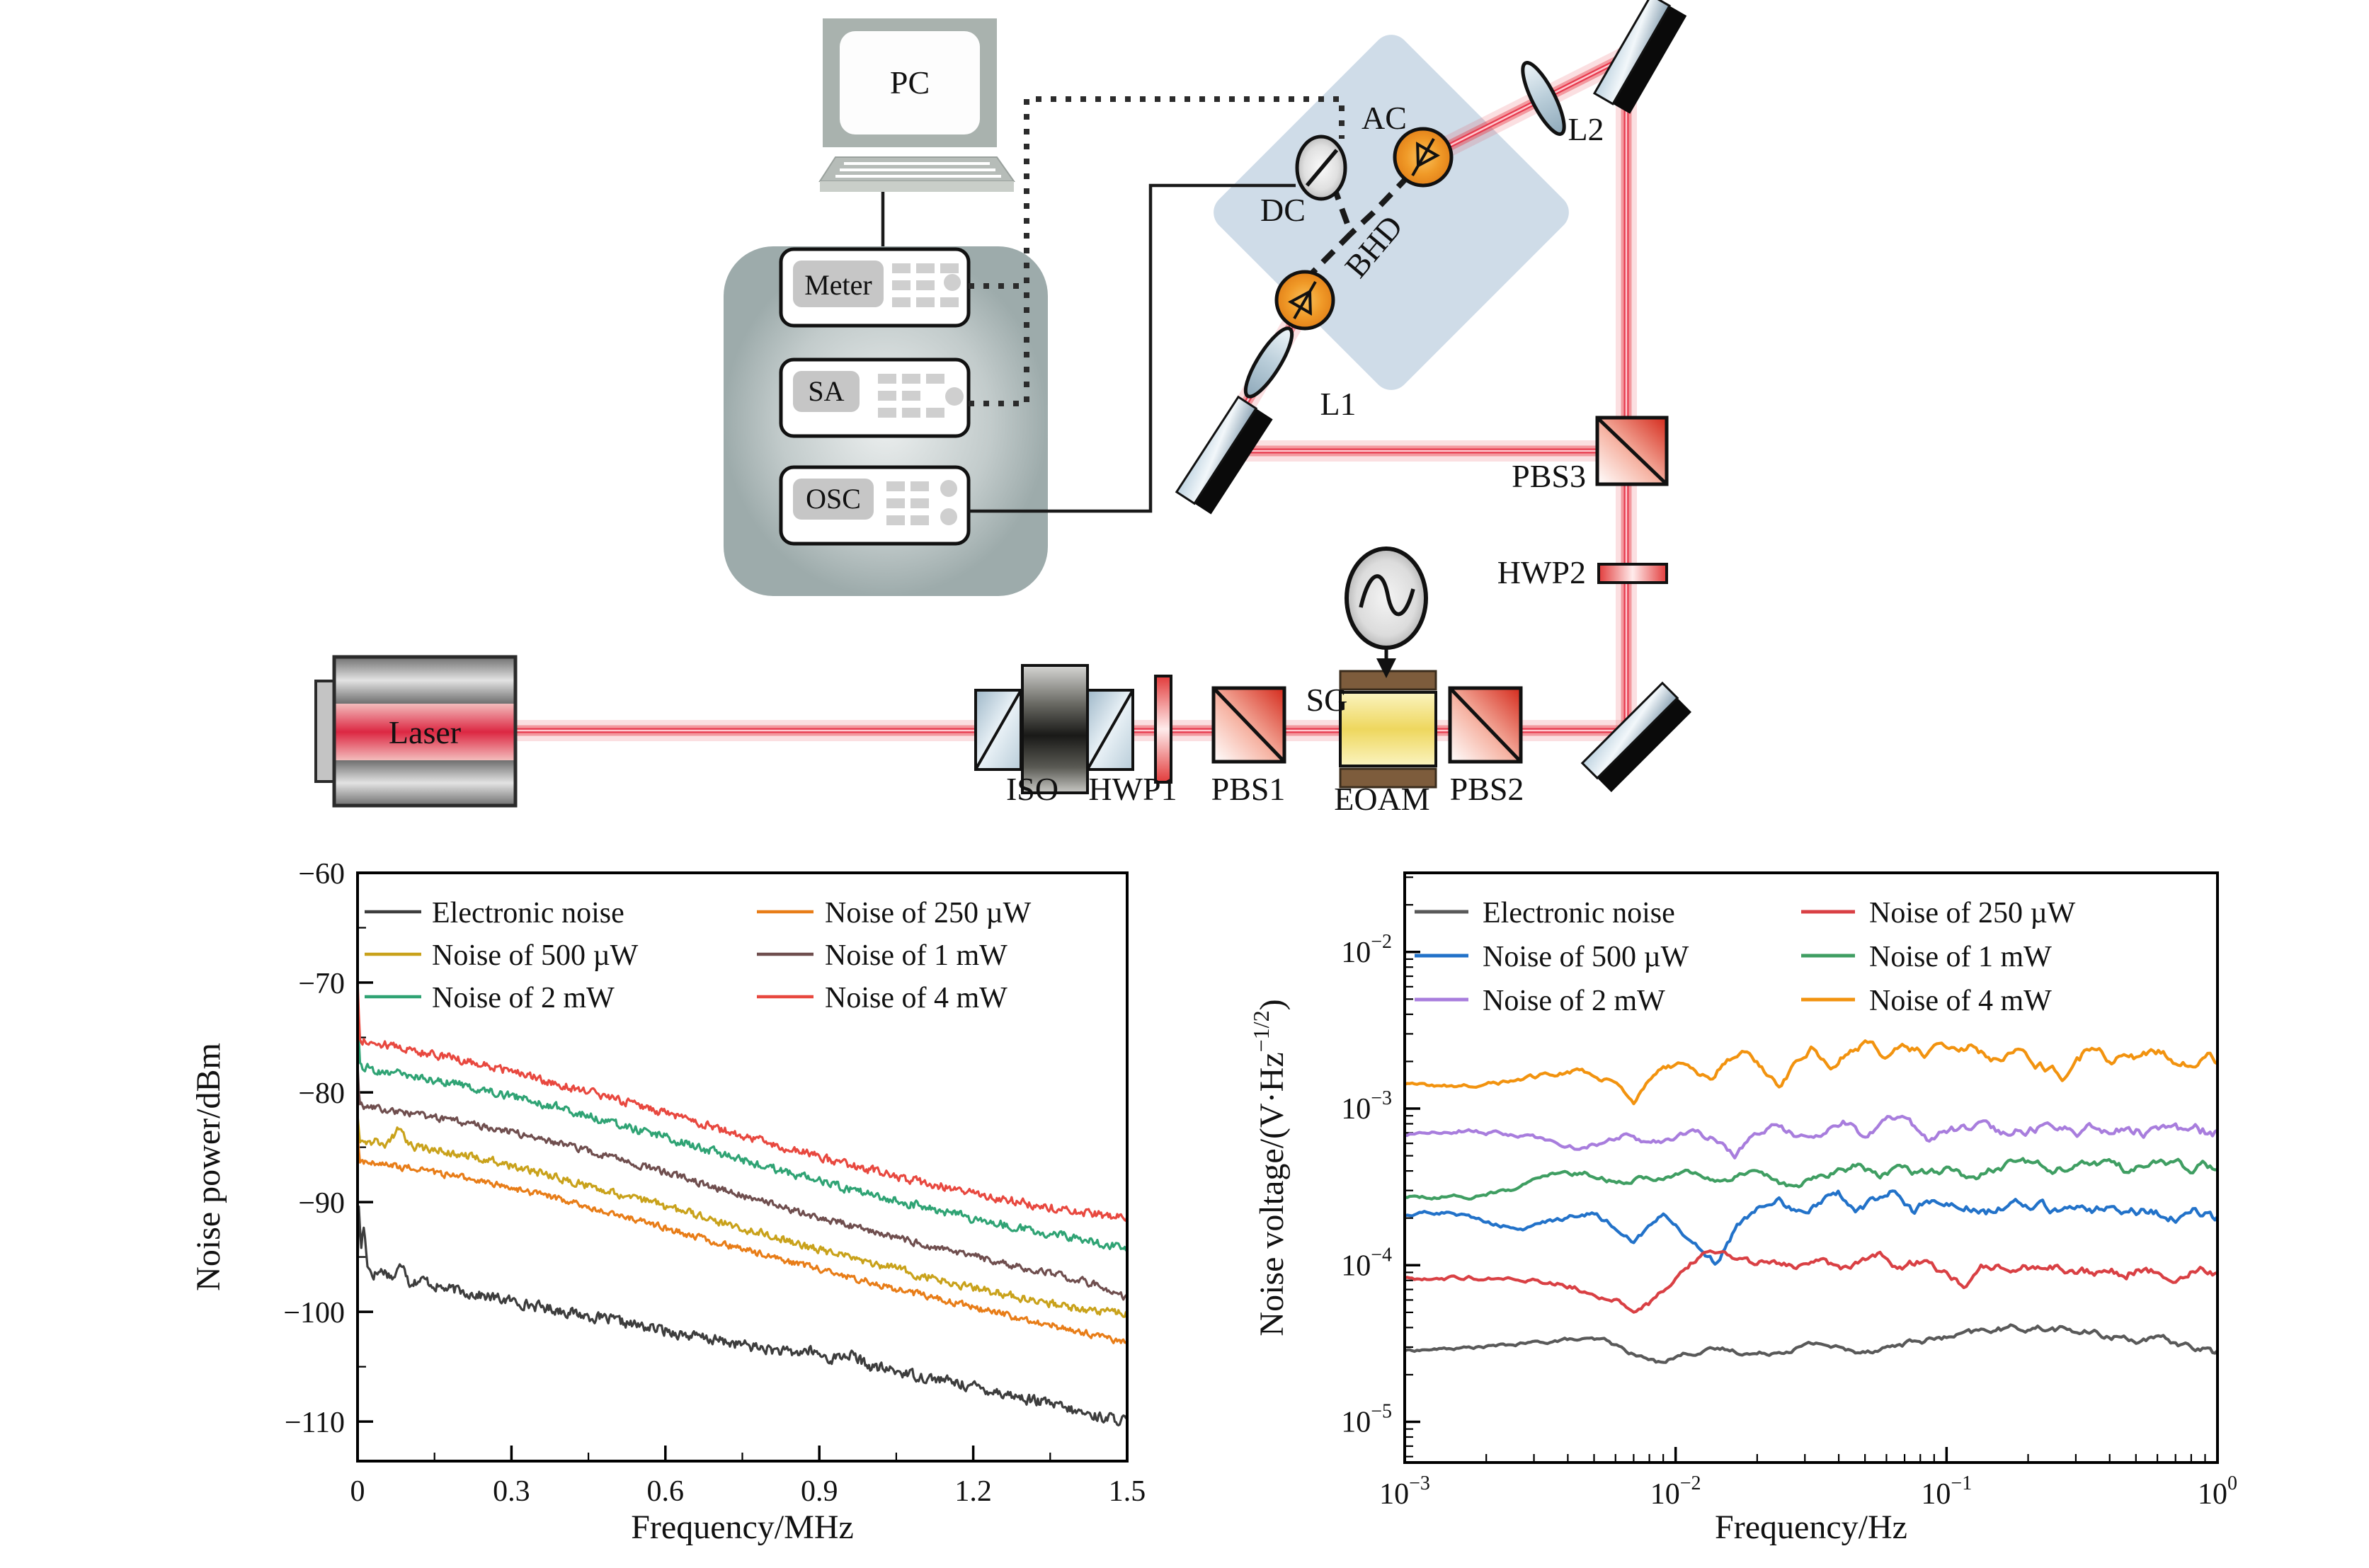 The image size is (2369, 1568). Describe the element at coordinates (875, 287) in the screenshot. I see `power-meter: Meter` at that location.